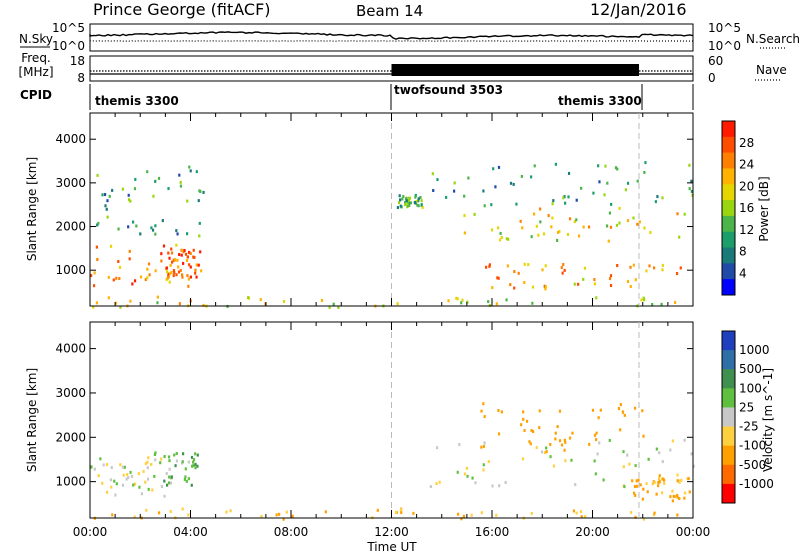 This screenshot has height=554, width=800. I want to click on colorbar-tick-label: 20, so click(746, 186).